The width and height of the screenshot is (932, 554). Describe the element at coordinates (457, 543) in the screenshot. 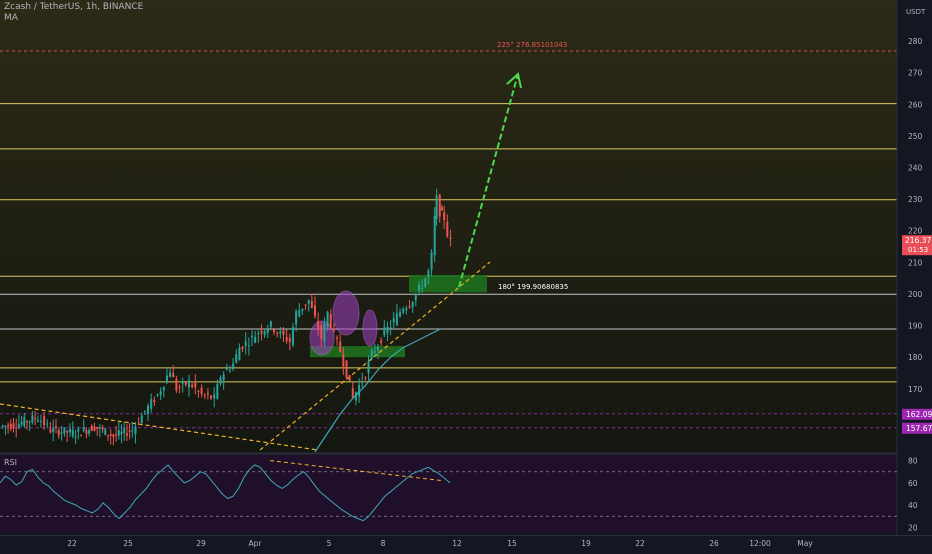

I see `time-tick-label: 12` at that location.